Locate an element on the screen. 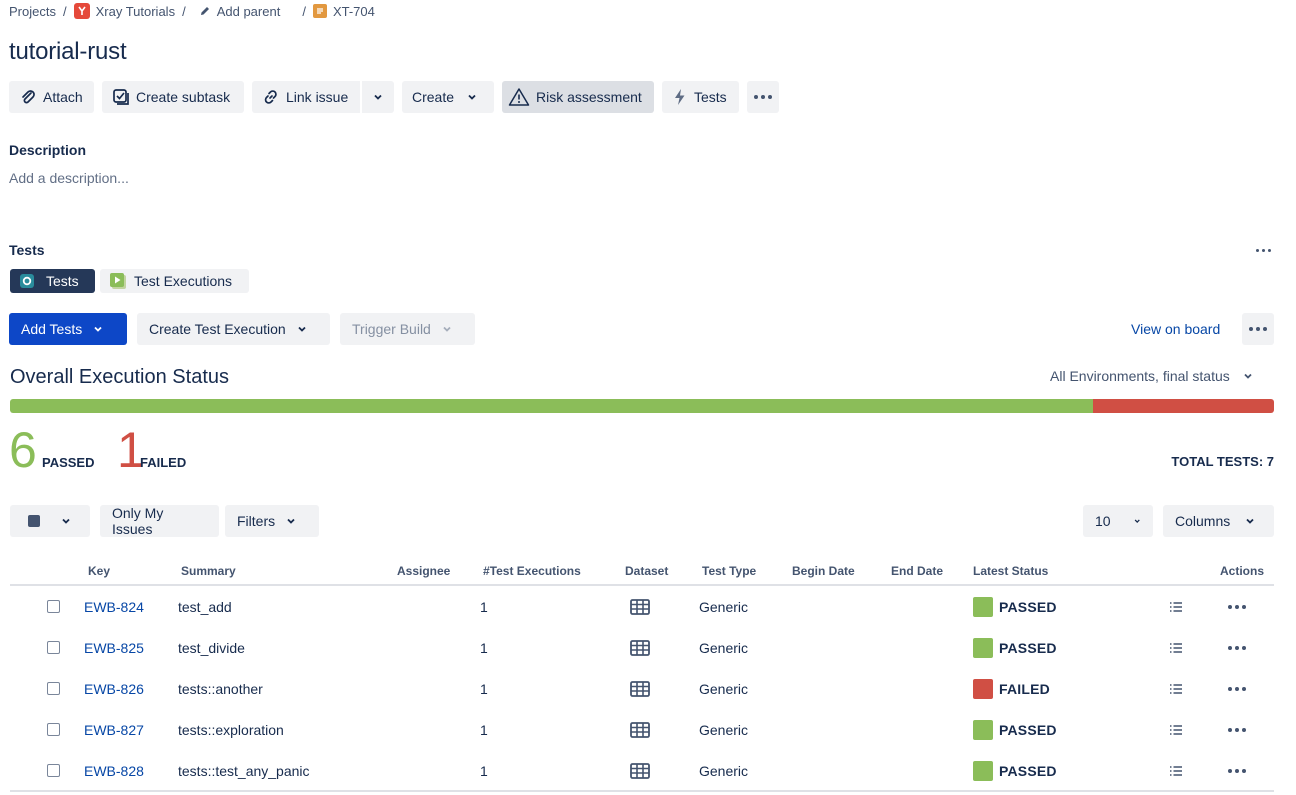 This screenshot has height=795, width=1296. row-summary: tests::another is located at coordinates (220, 688).